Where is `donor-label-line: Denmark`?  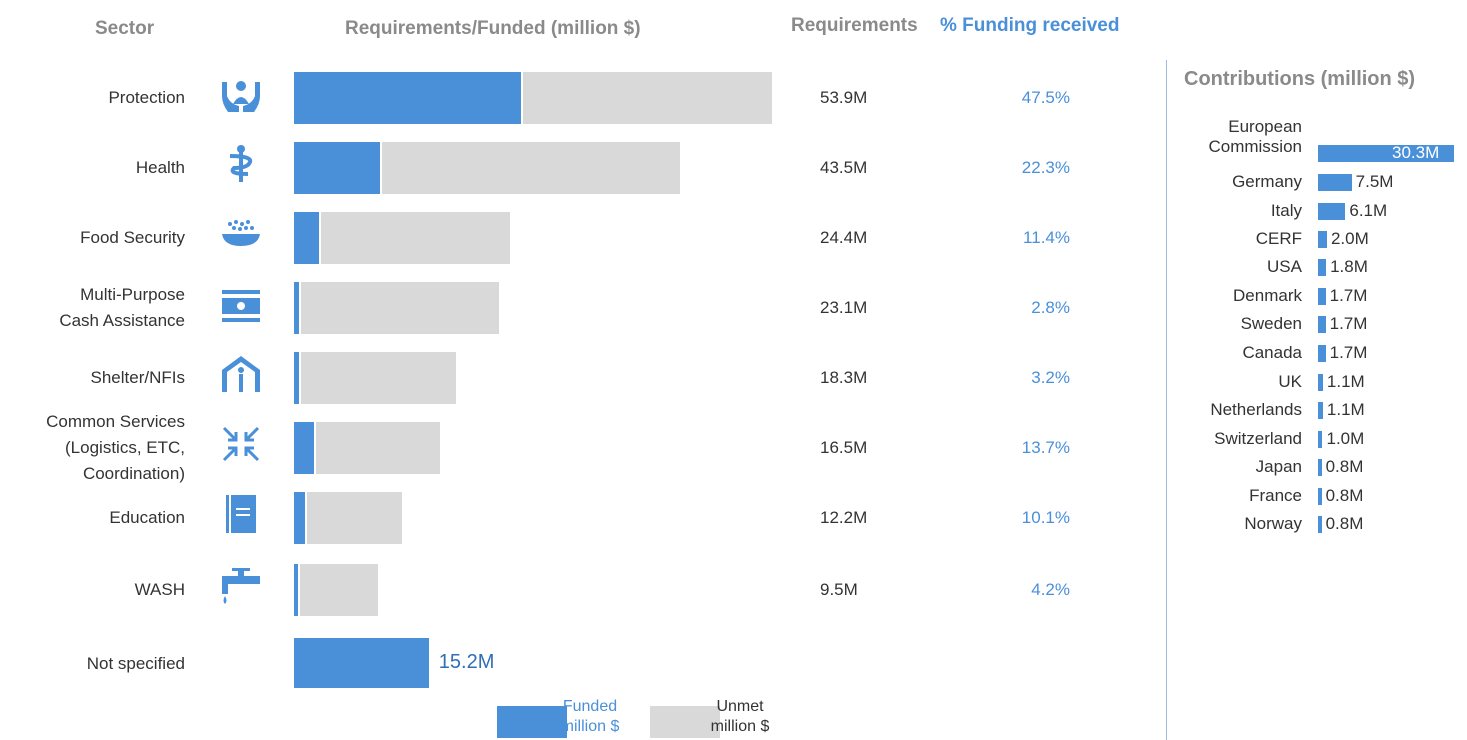 donor-label-line: Denmark is located at coordinates (1267, 295).